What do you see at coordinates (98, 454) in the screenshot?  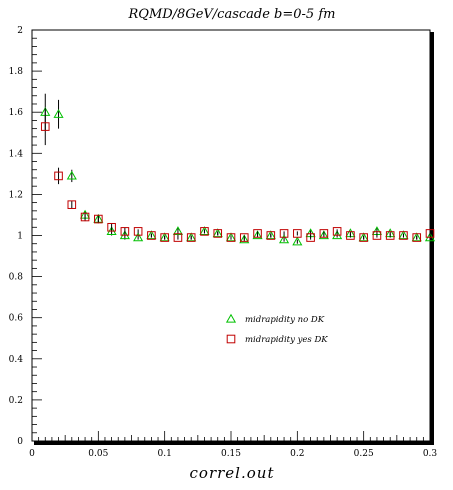 I see `x-tick-label: 0.05` at bounding box center [98, 454].